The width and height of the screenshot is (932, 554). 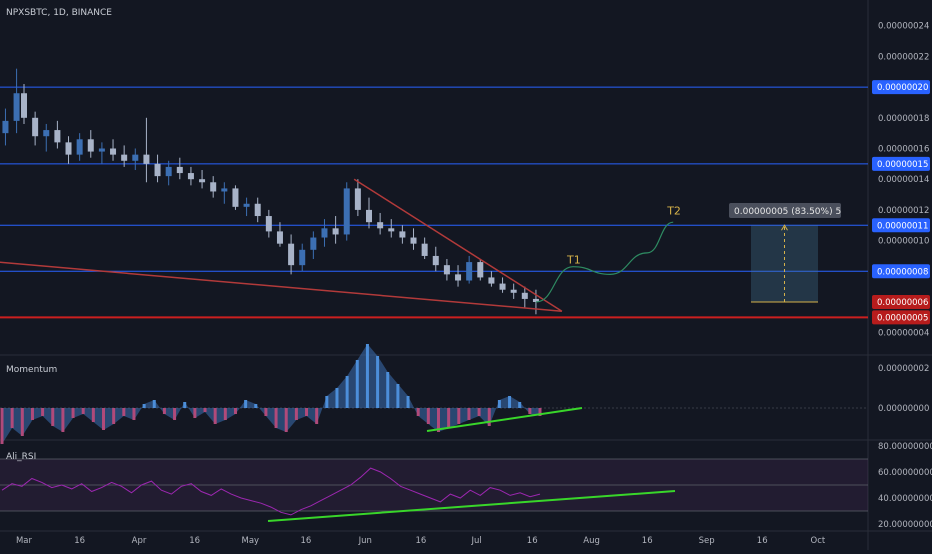 What do you see at coordinates (903, 57) in the screenshot?
I see `price-tick-label: 0.00000022` at bounding box center [903, 57].